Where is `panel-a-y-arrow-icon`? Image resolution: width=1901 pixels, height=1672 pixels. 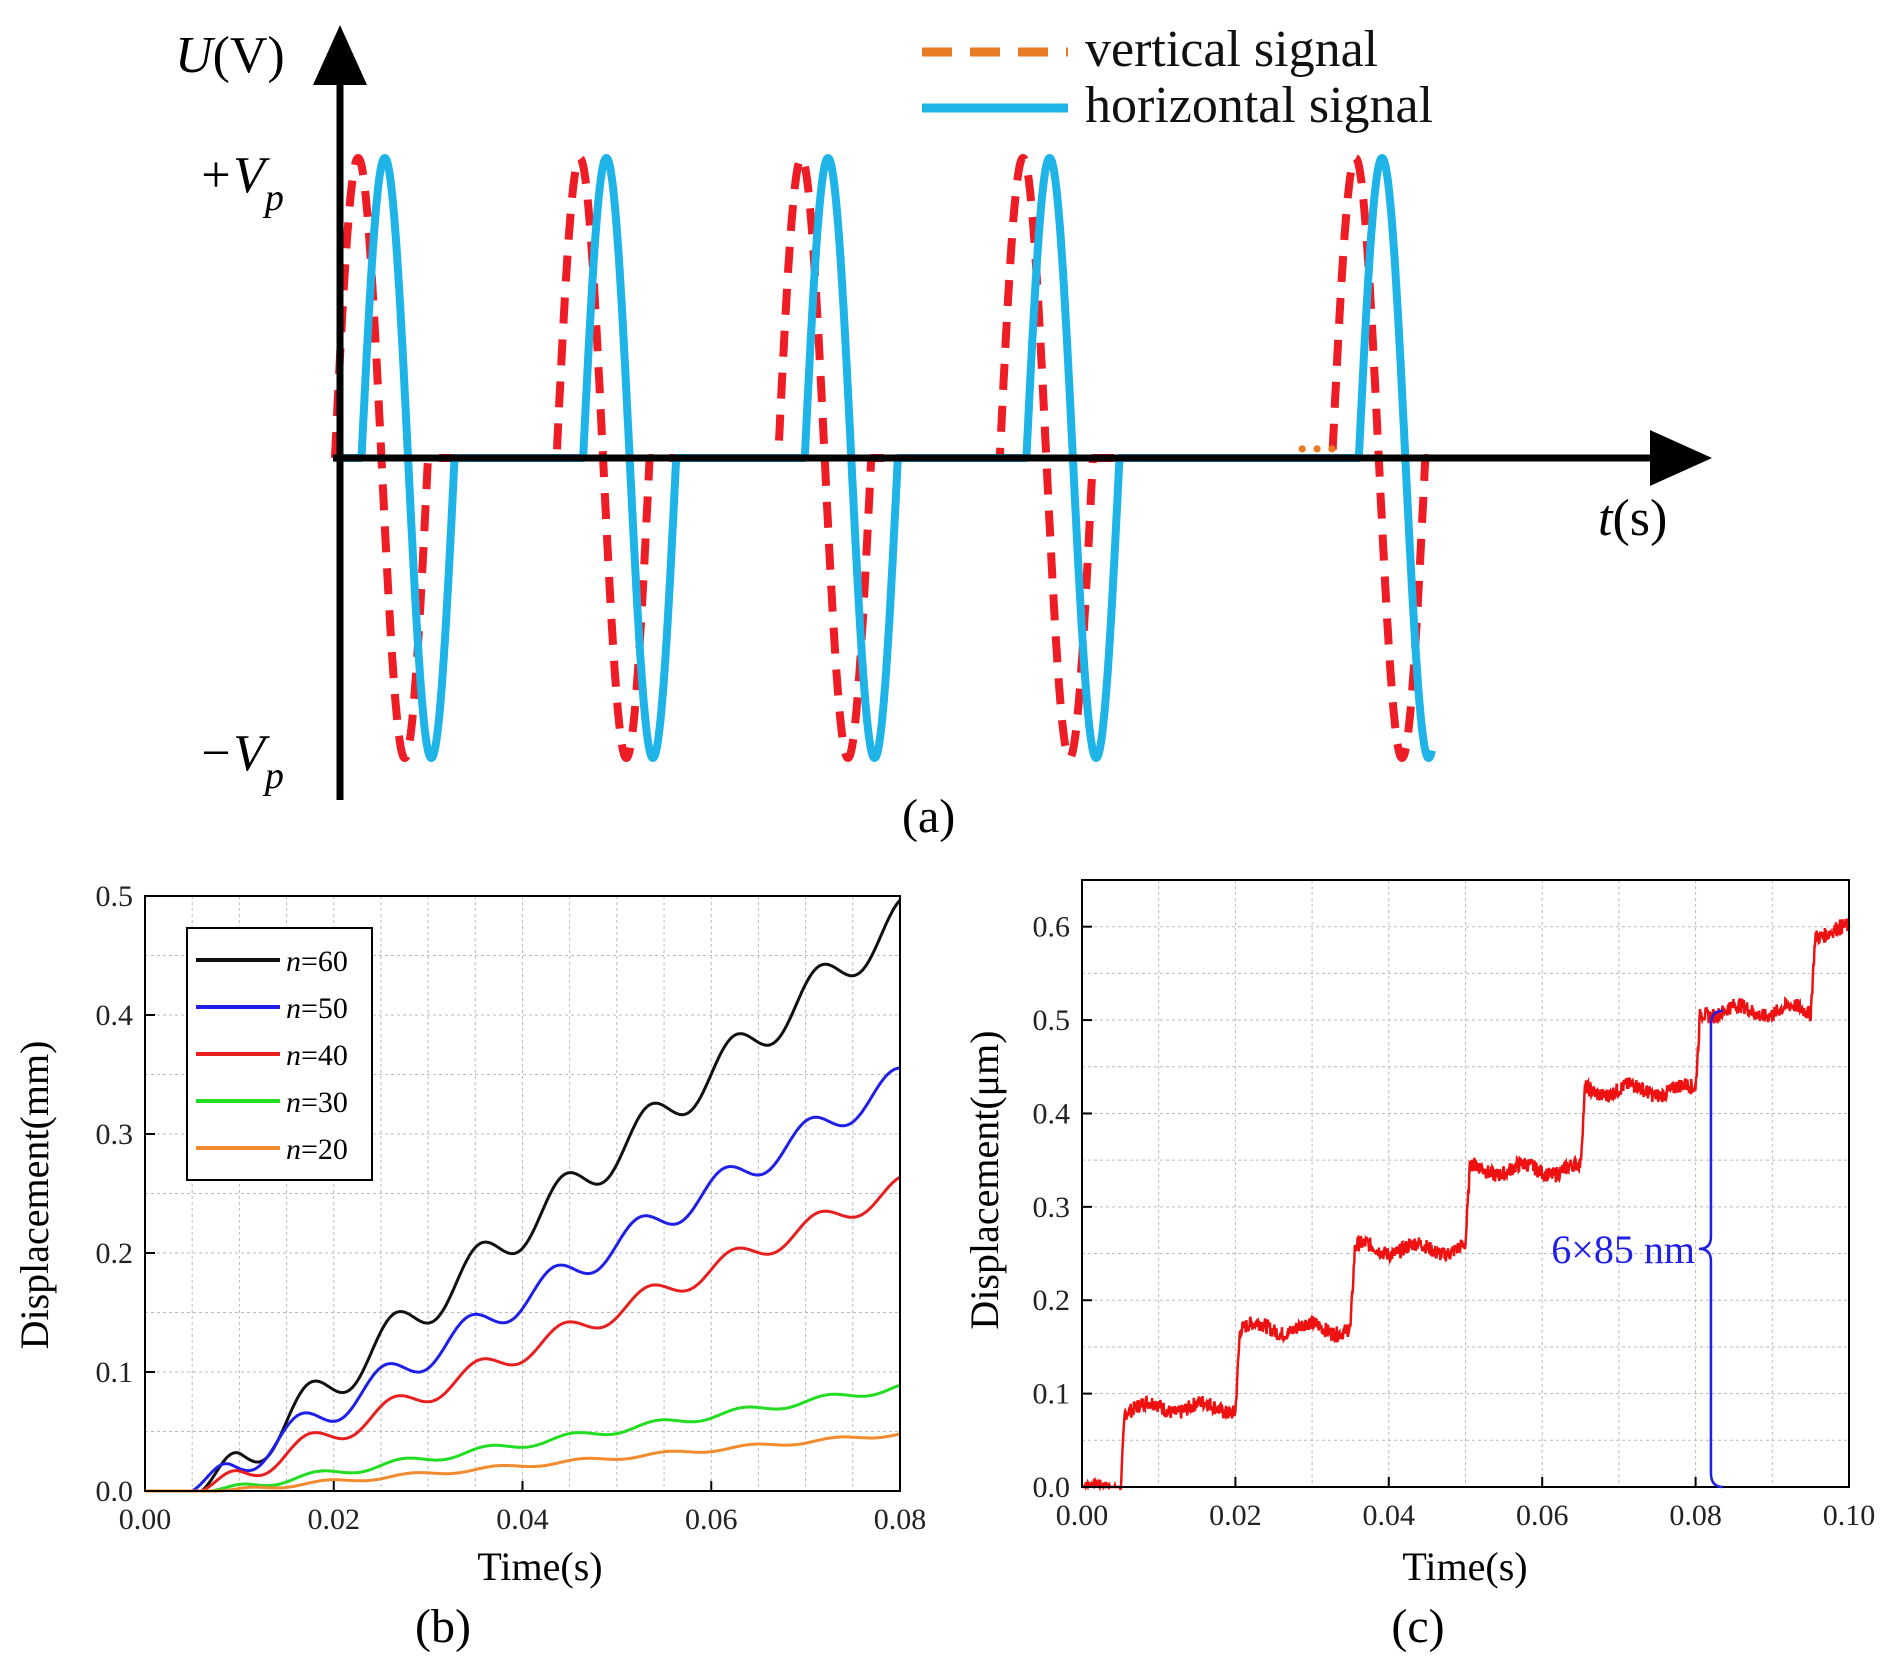
panel-a-y-arrow-icon is located at coordinates (340, 55).